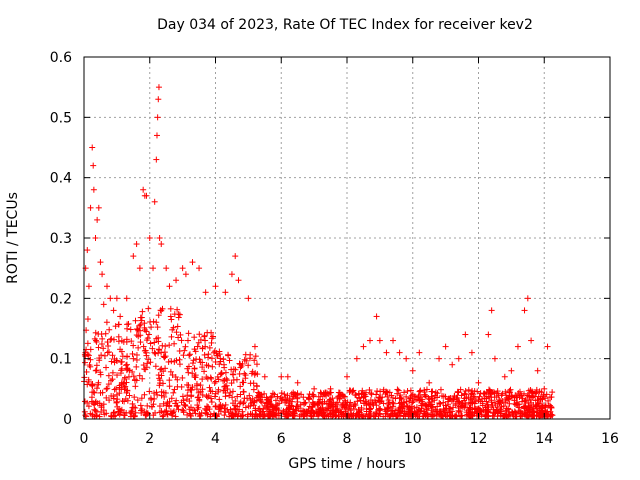 The image size is (640, 480). Describe the element at coordinates (61, 360) in the screenshot. I see `y-tick-label: 0.1` at that location.